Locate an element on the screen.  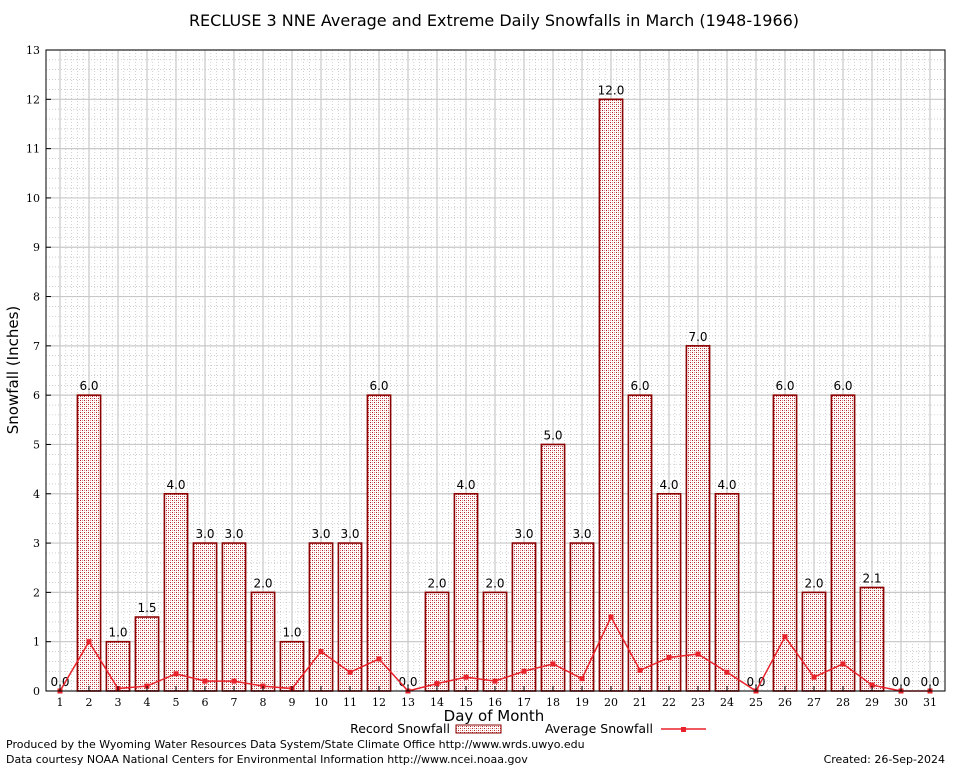
y-tick-label: 8 is located at coordinates (36, 297).